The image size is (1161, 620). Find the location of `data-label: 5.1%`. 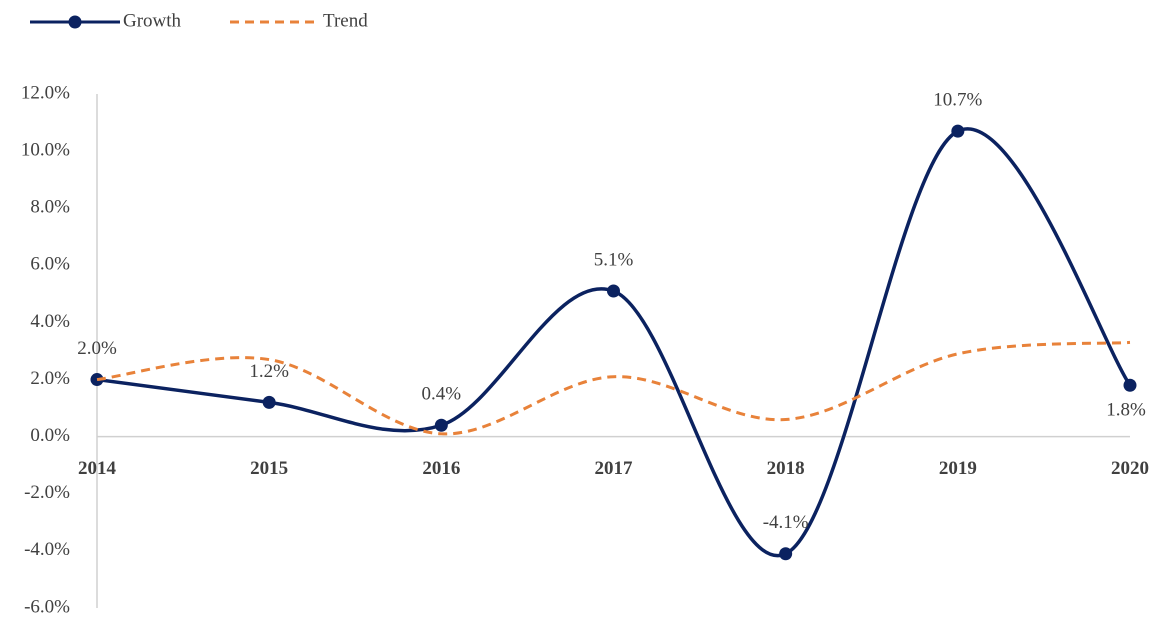

data-label: 5.1% is located at coordinates (614, 259).